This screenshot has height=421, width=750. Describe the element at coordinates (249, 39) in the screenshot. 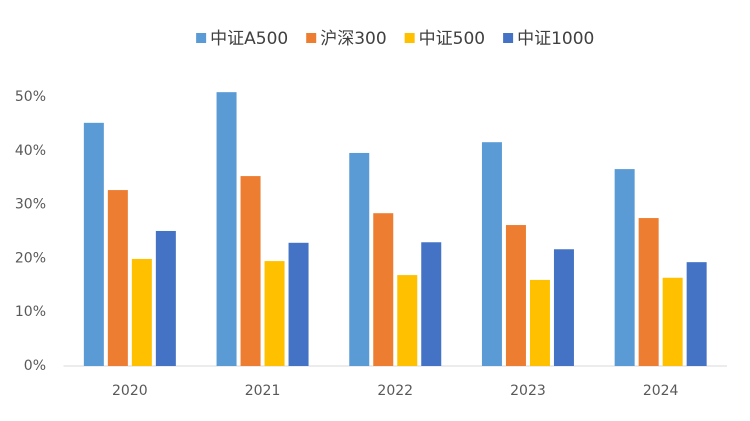

I see `legend-label: 中证A500` at that location.